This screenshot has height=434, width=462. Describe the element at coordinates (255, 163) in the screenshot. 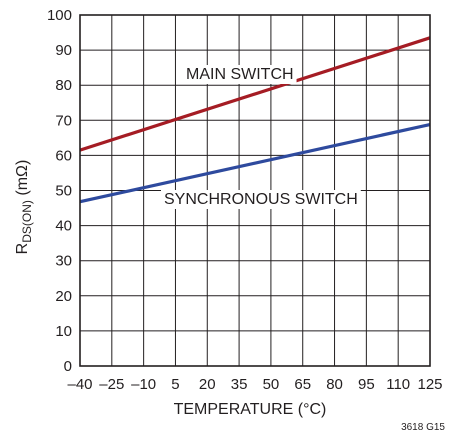

I see `synchronous-switch-line` at that location.